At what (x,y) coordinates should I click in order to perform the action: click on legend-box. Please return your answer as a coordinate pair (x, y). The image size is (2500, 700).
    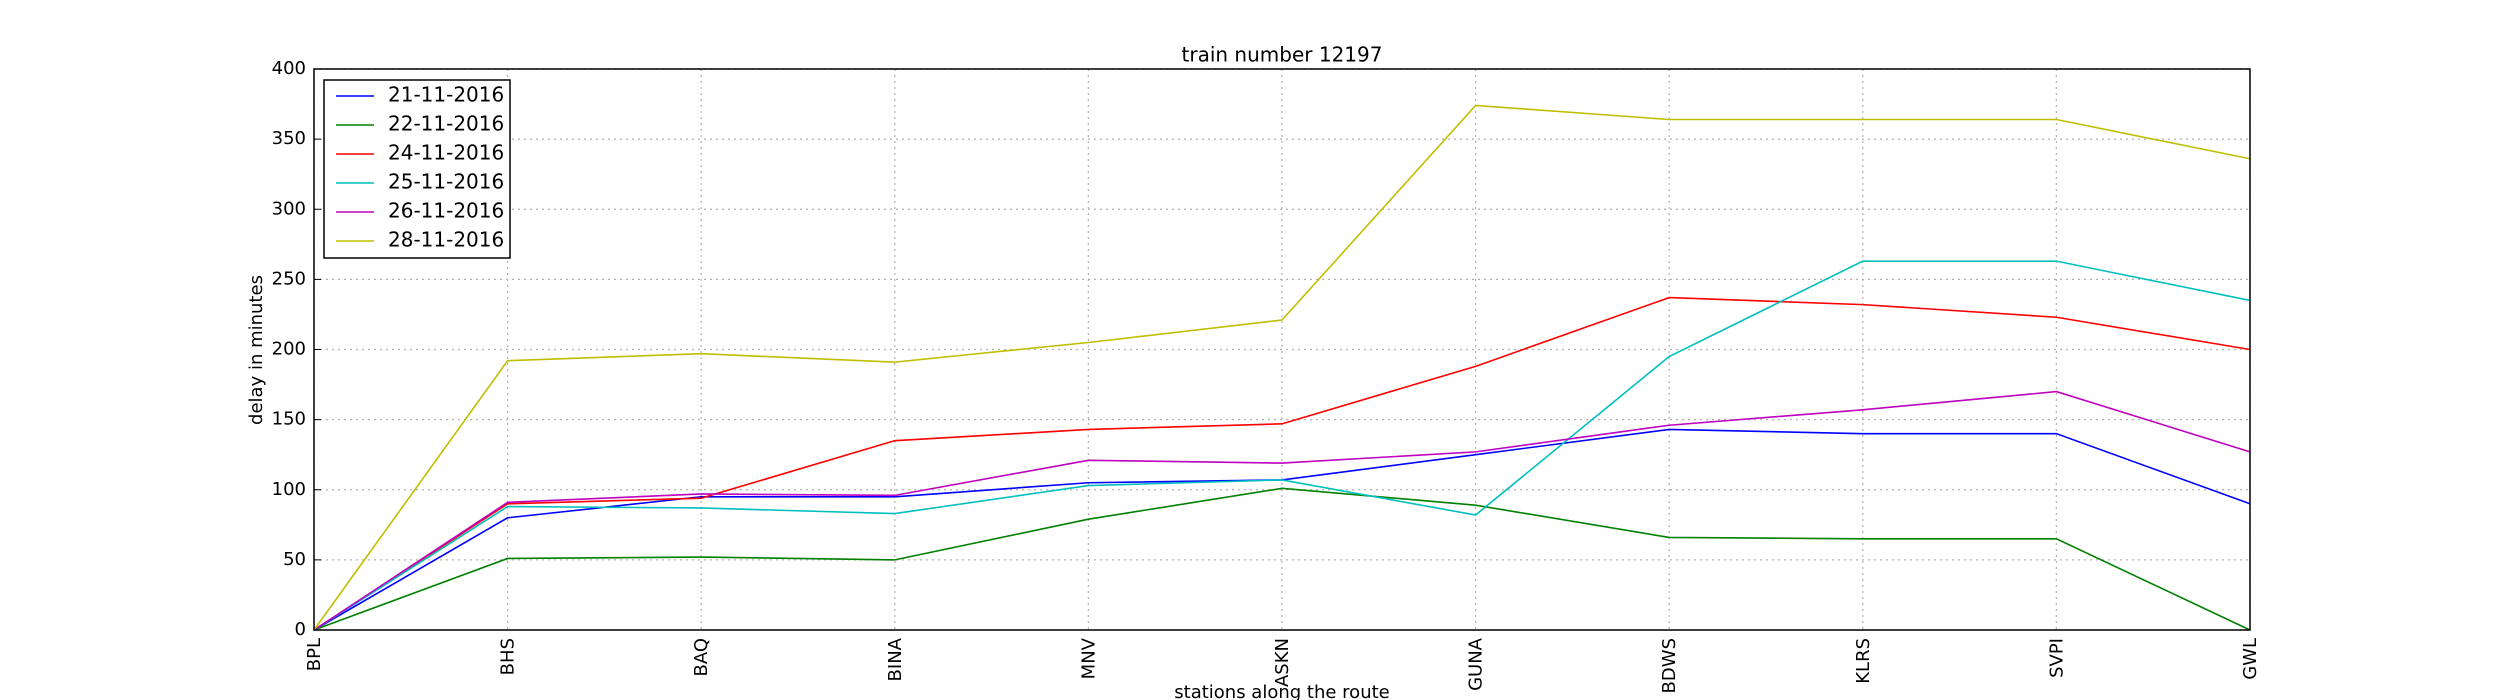
    Looking at the image, I should click on (417, 169).